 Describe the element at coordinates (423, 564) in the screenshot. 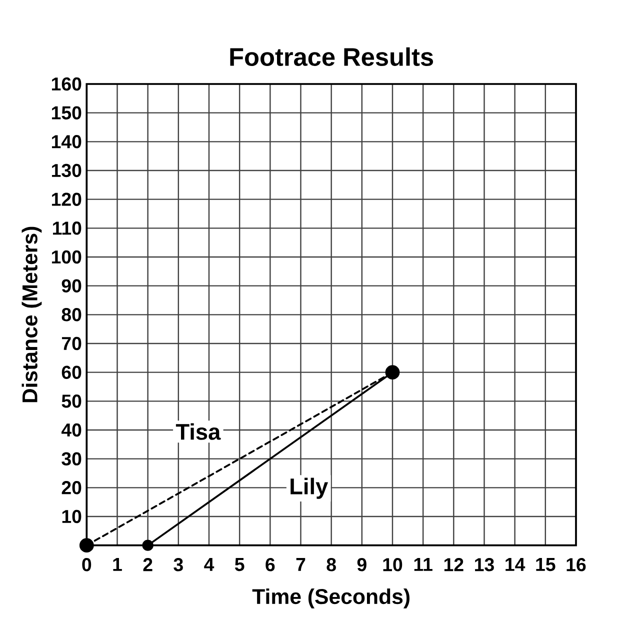

I see `x-tick-label: 11` at that location.